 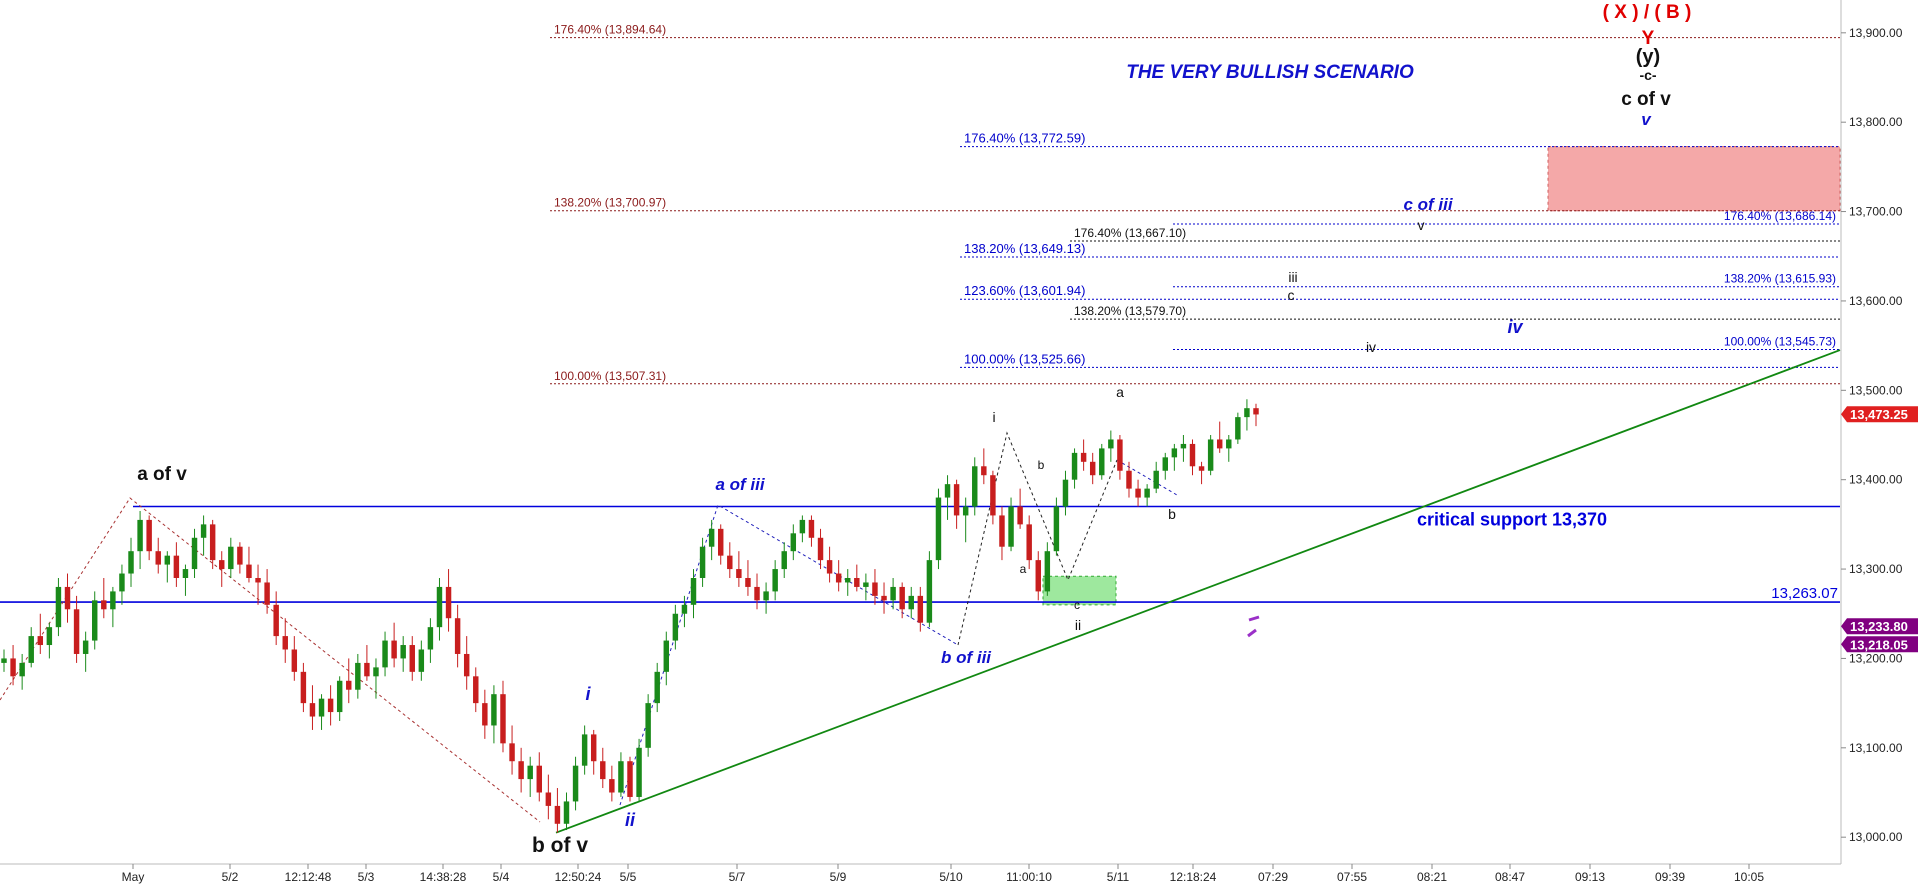 What do you see at coordinates (1749, 877) in the screenshot?
I see `time-tick-label: 10:05` at bounding box center [1749, 877].